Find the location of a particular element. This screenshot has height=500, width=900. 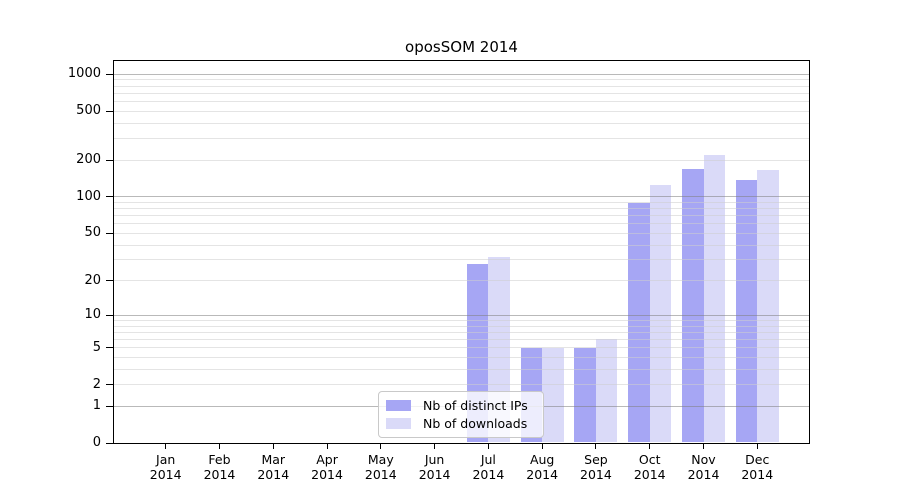

y-tick-label: 20 is located at coordinates (92, 280).